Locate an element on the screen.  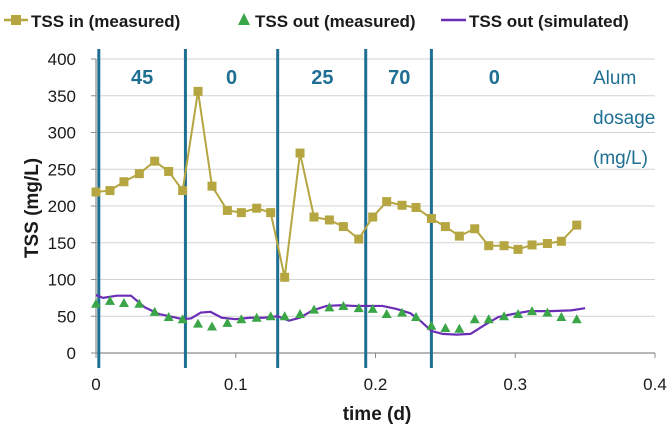
legend-item-tss-in: TSS in (measured) is located at coordinates (92, 21).